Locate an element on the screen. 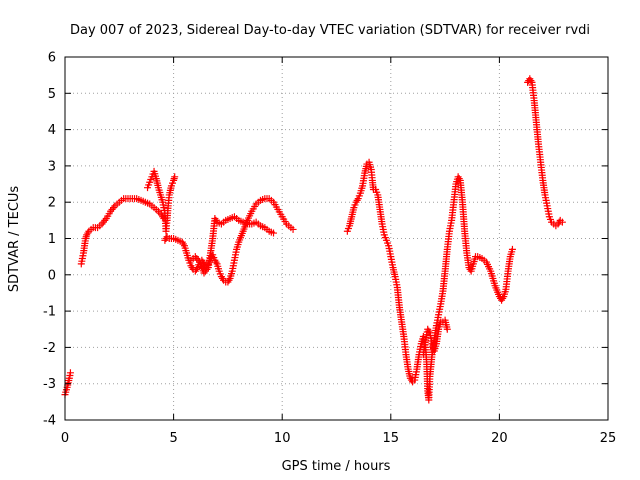 The height and width of the screenshot is (480, 640). y-tick-label: -1 is located at coordinates (49, 312).